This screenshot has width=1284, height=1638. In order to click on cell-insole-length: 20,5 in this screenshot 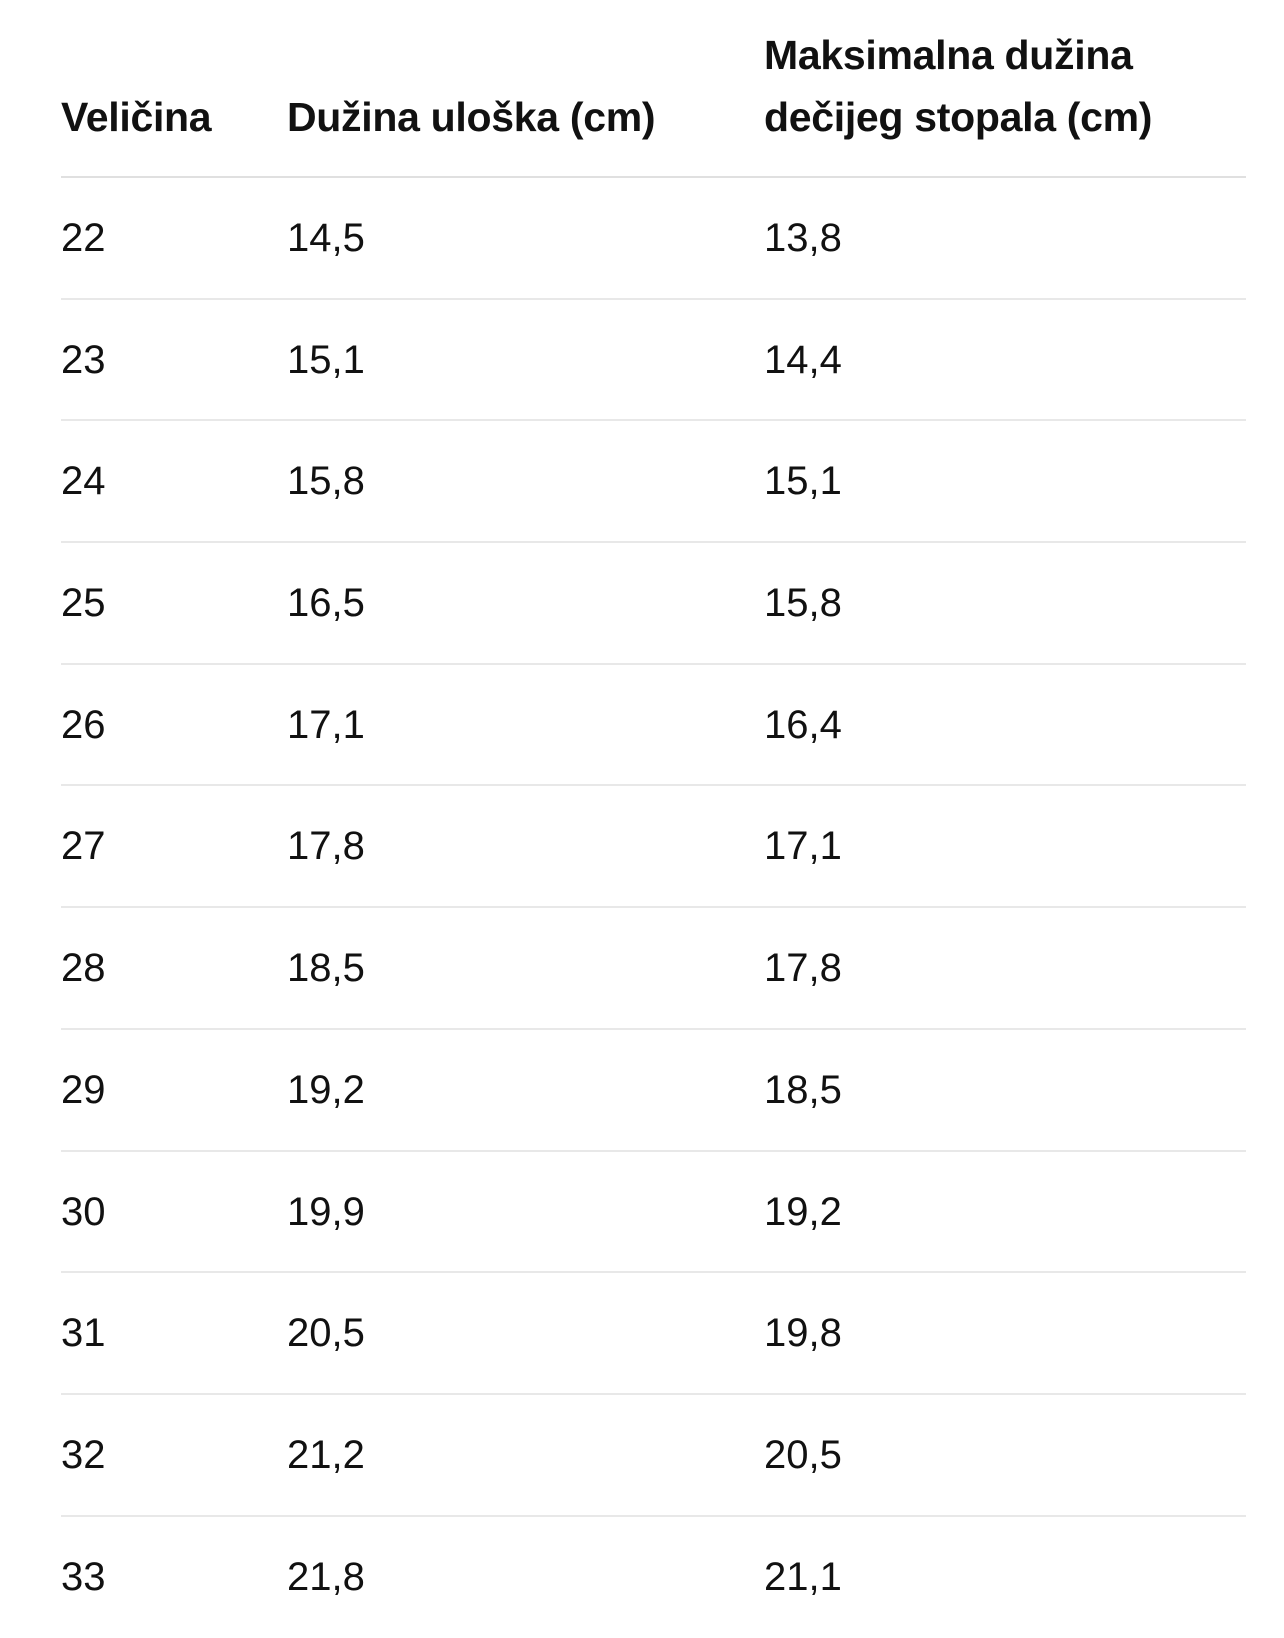, I will do `click(326, 1333)`.